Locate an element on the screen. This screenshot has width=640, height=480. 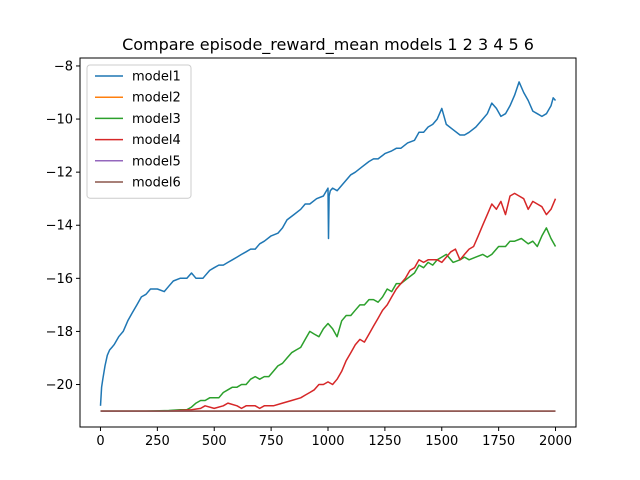
y-tick-label: −10 is located at coordinates (59, 120).